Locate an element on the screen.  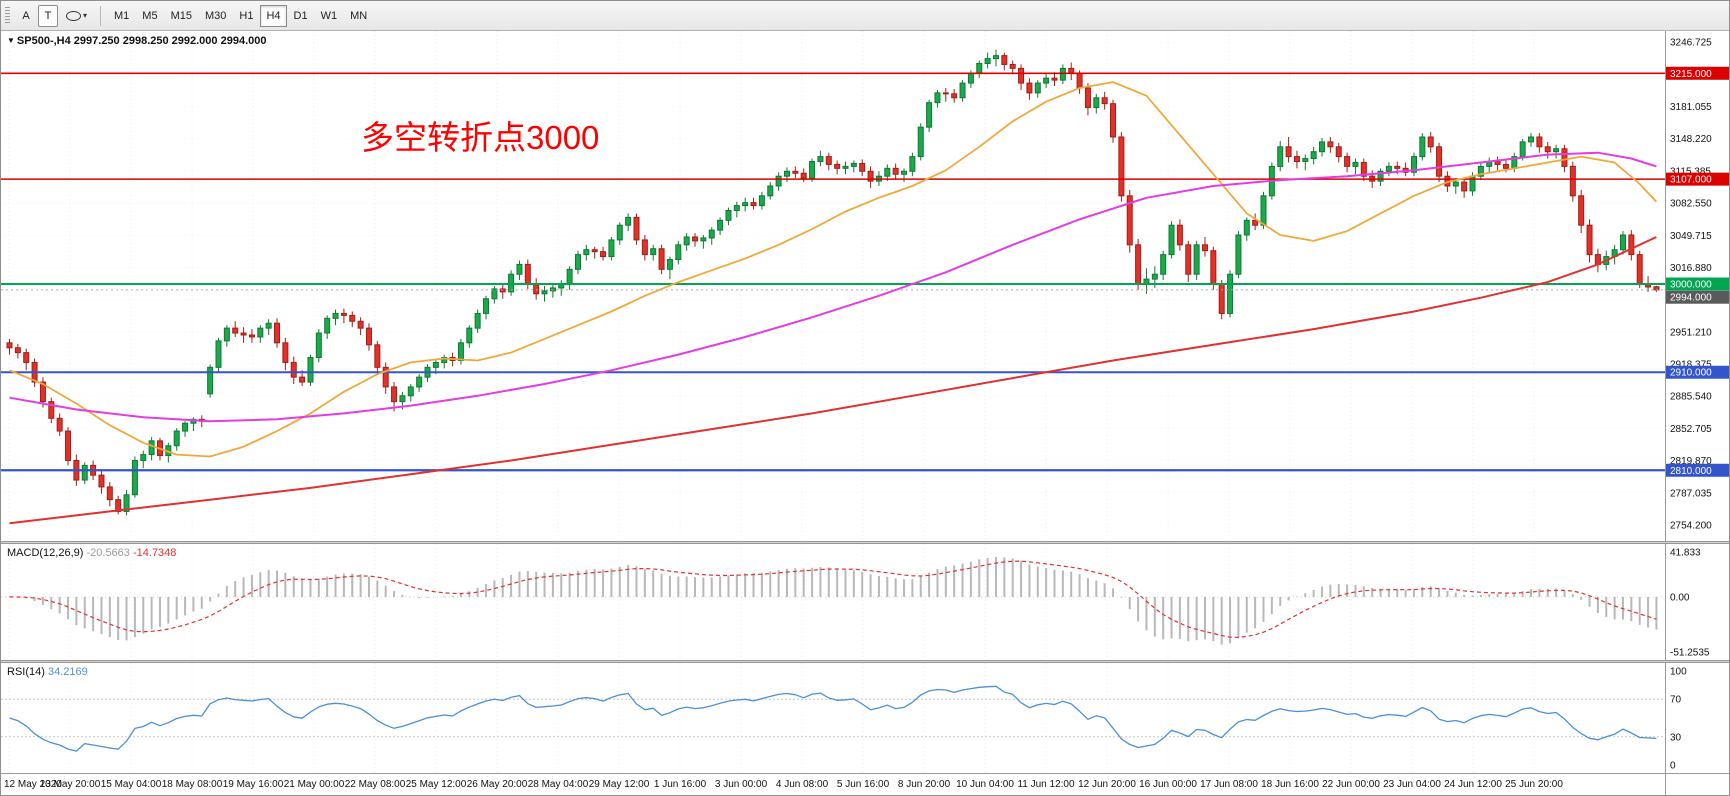
time-axis-label: 12 May 2020 is located at coordinates (33, 784).